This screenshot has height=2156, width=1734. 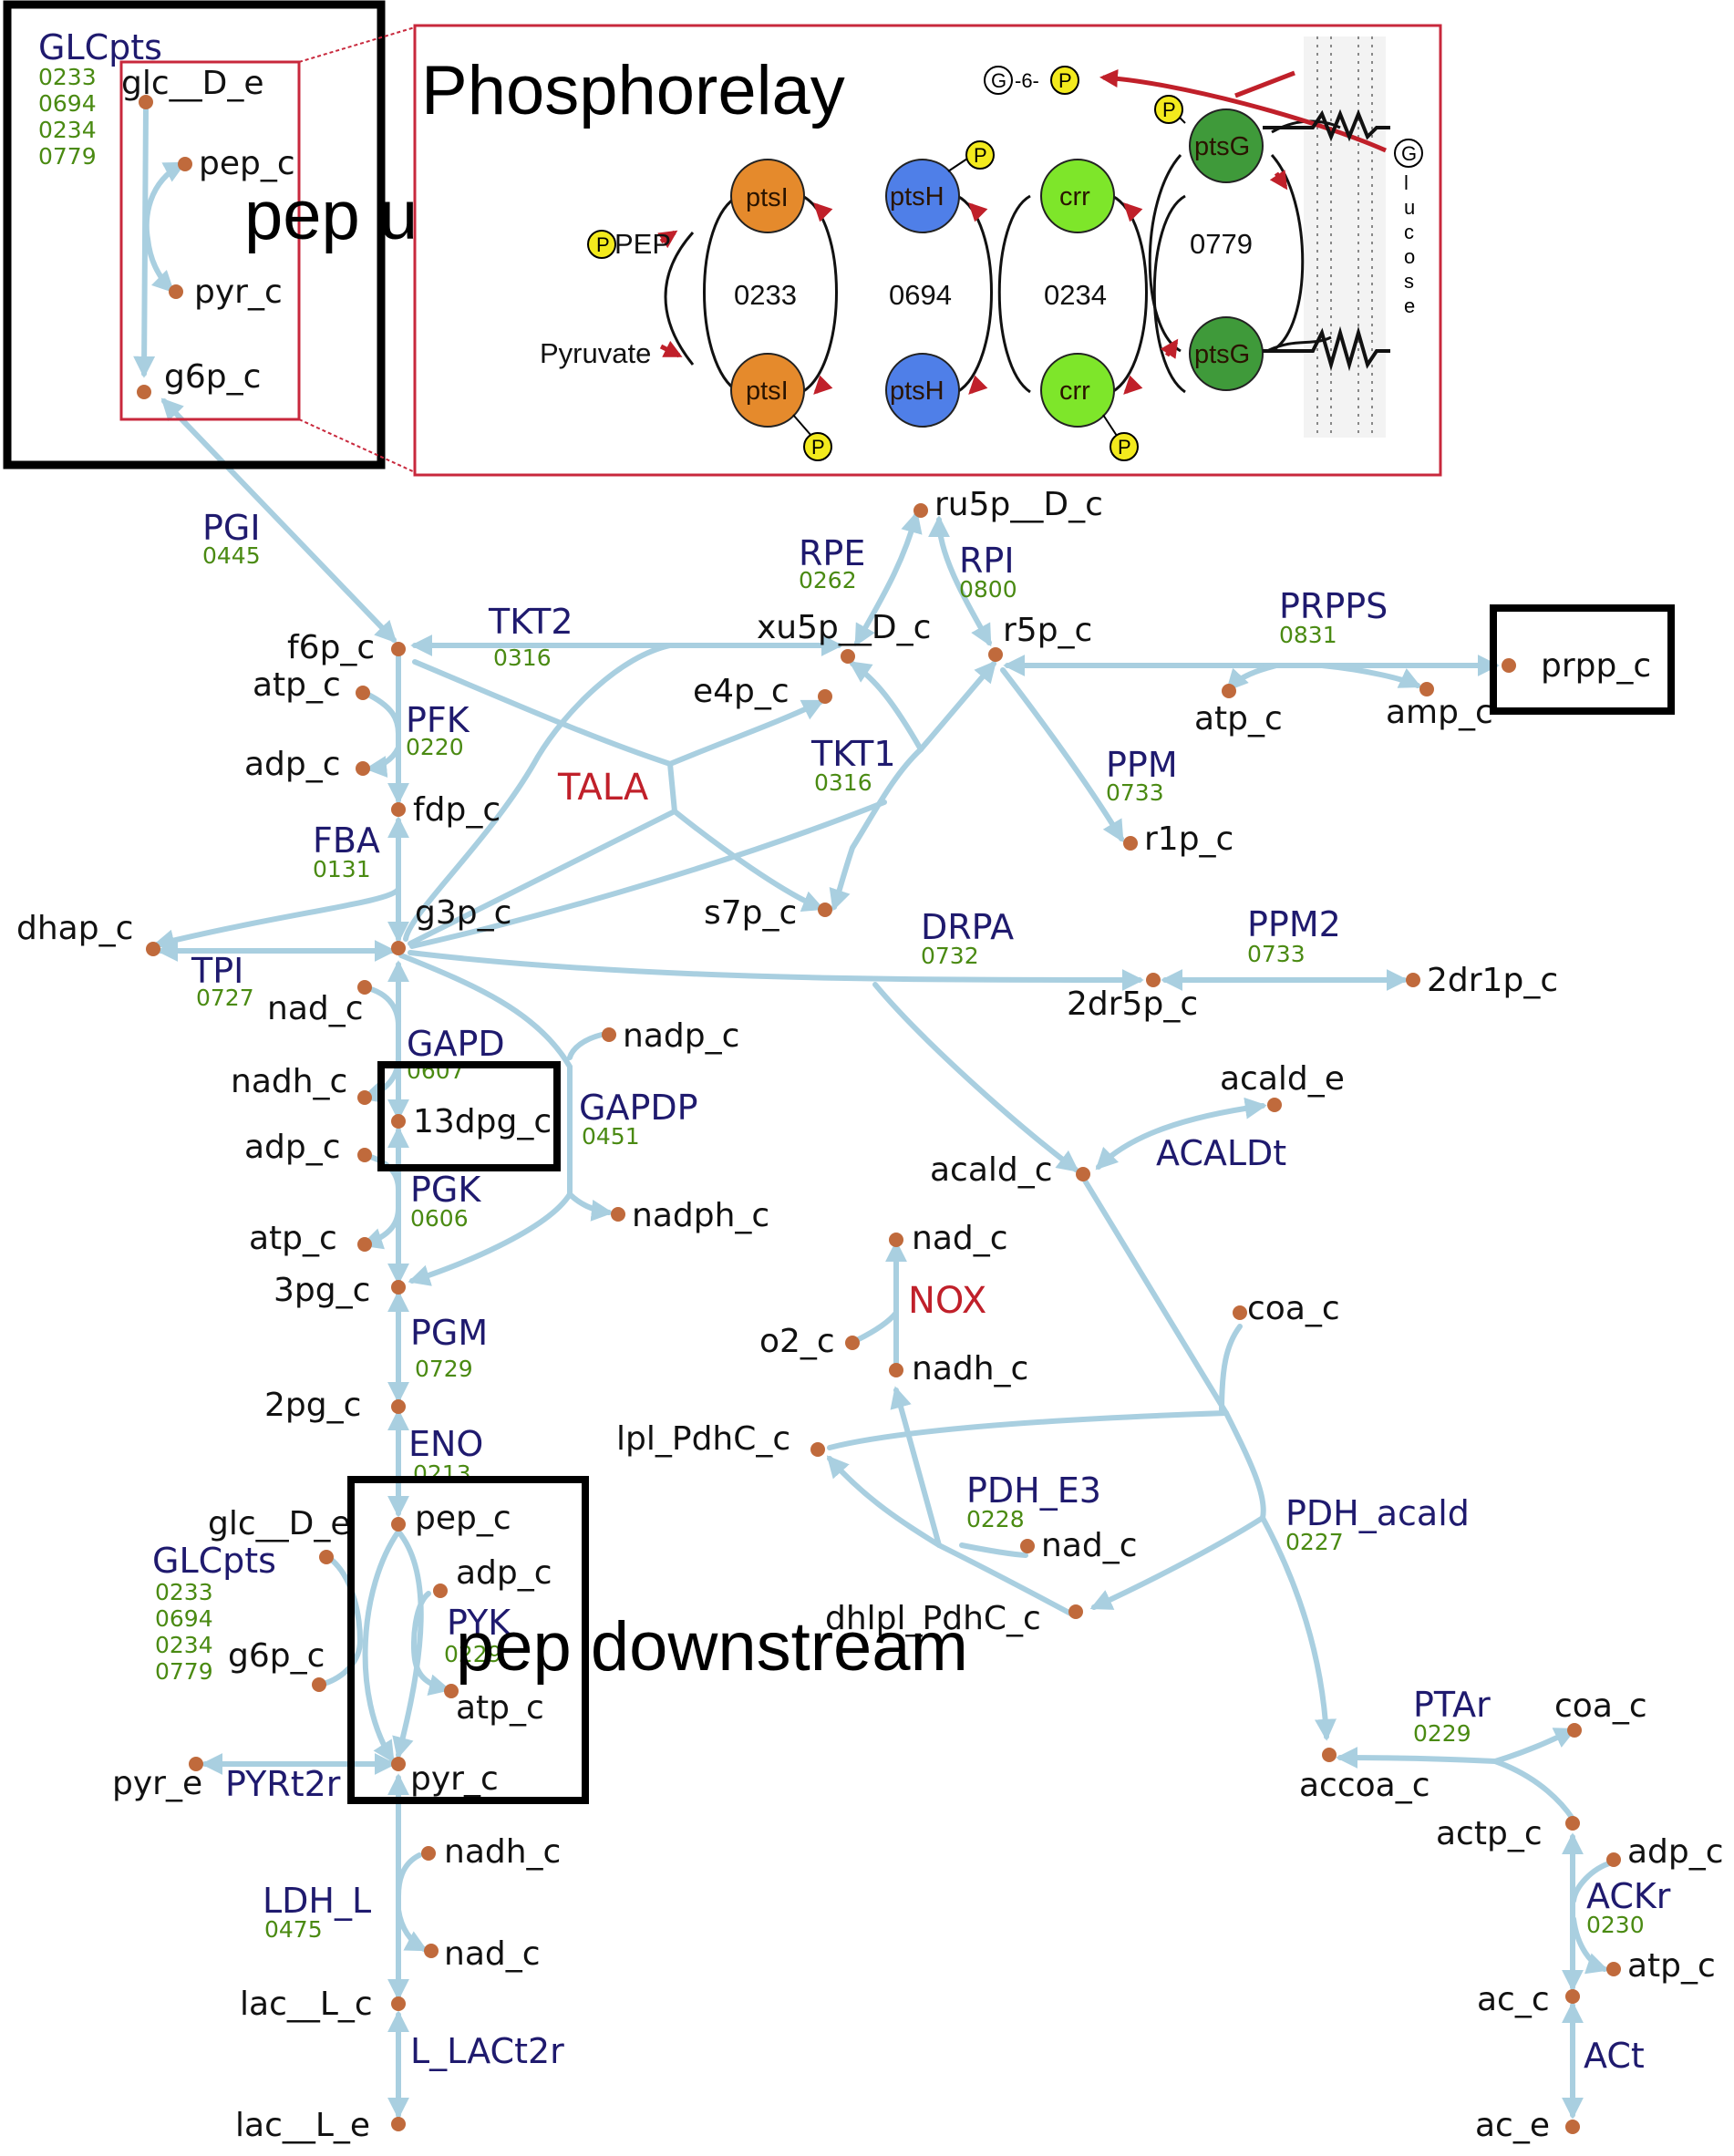 I want to click on met-atp-c-prpps: atp_c, so click(x=1238, y=719).